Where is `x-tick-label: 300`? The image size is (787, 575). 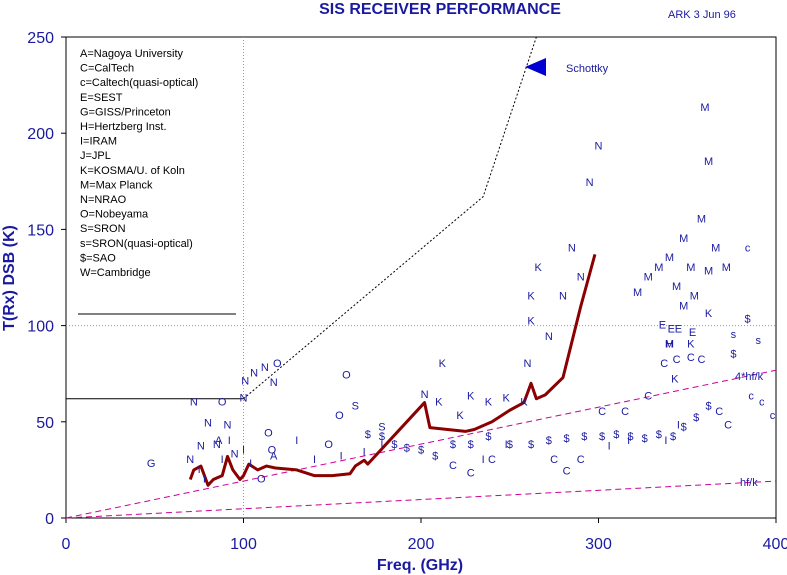 x-tick-label: 300 is located at coordinates (598, 544).